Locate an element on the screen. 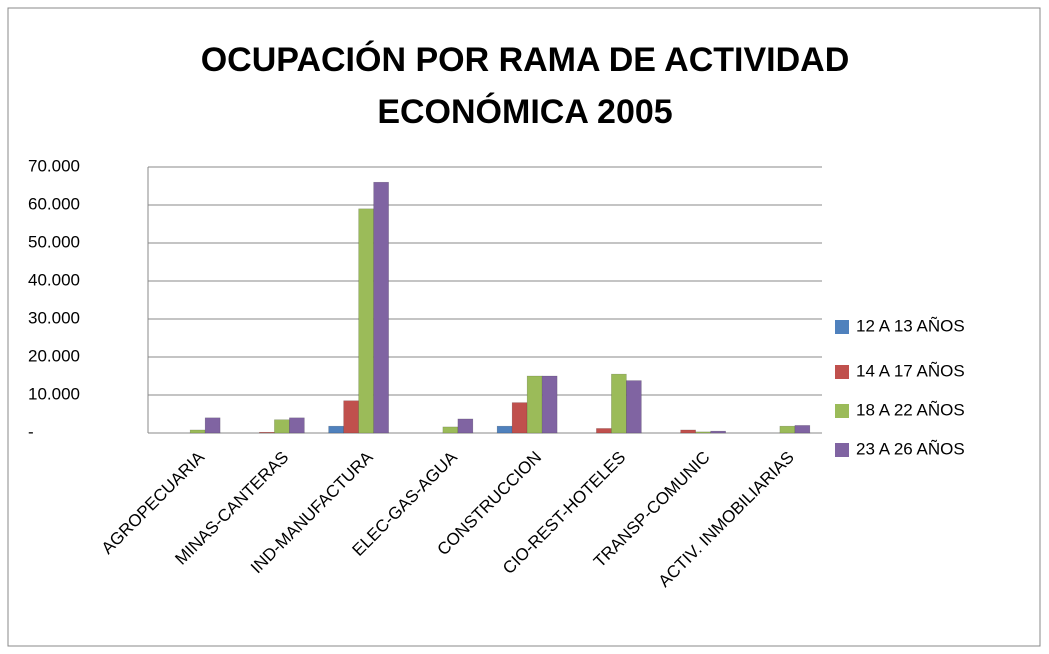  legend-label: 23 A 26 AÑOS is located at coordinates (910, 448).